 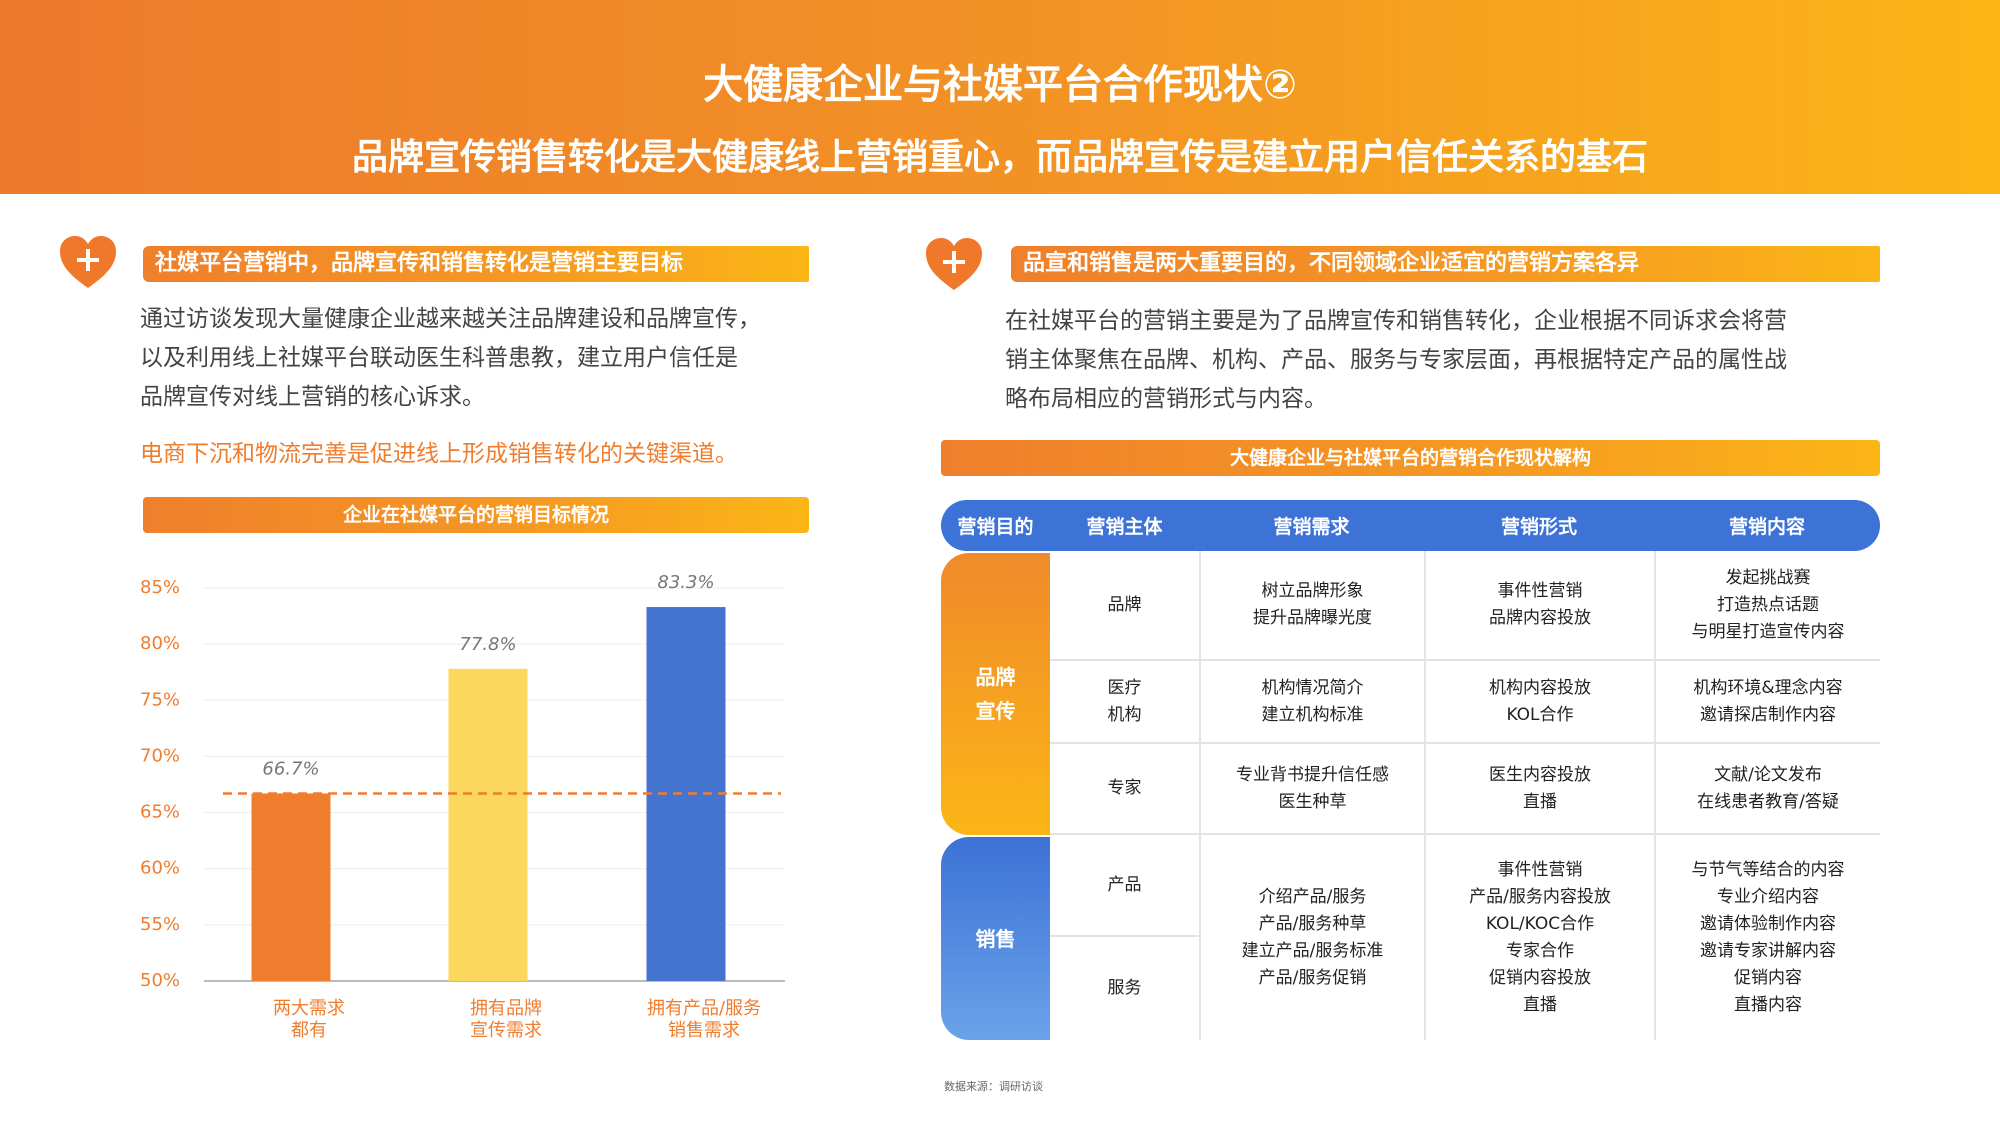 I want to click on table-cell: 机构内容投放 KOL合作, so click(x=1539, y=702).